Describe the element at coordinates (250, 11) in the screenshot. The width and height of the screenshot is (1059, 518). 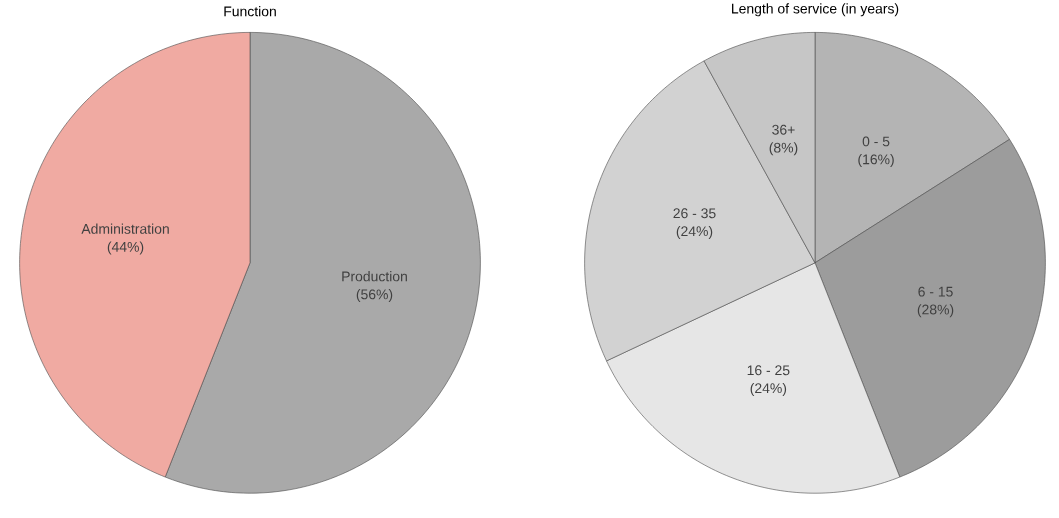
I see `chart-title: Function` at that location.